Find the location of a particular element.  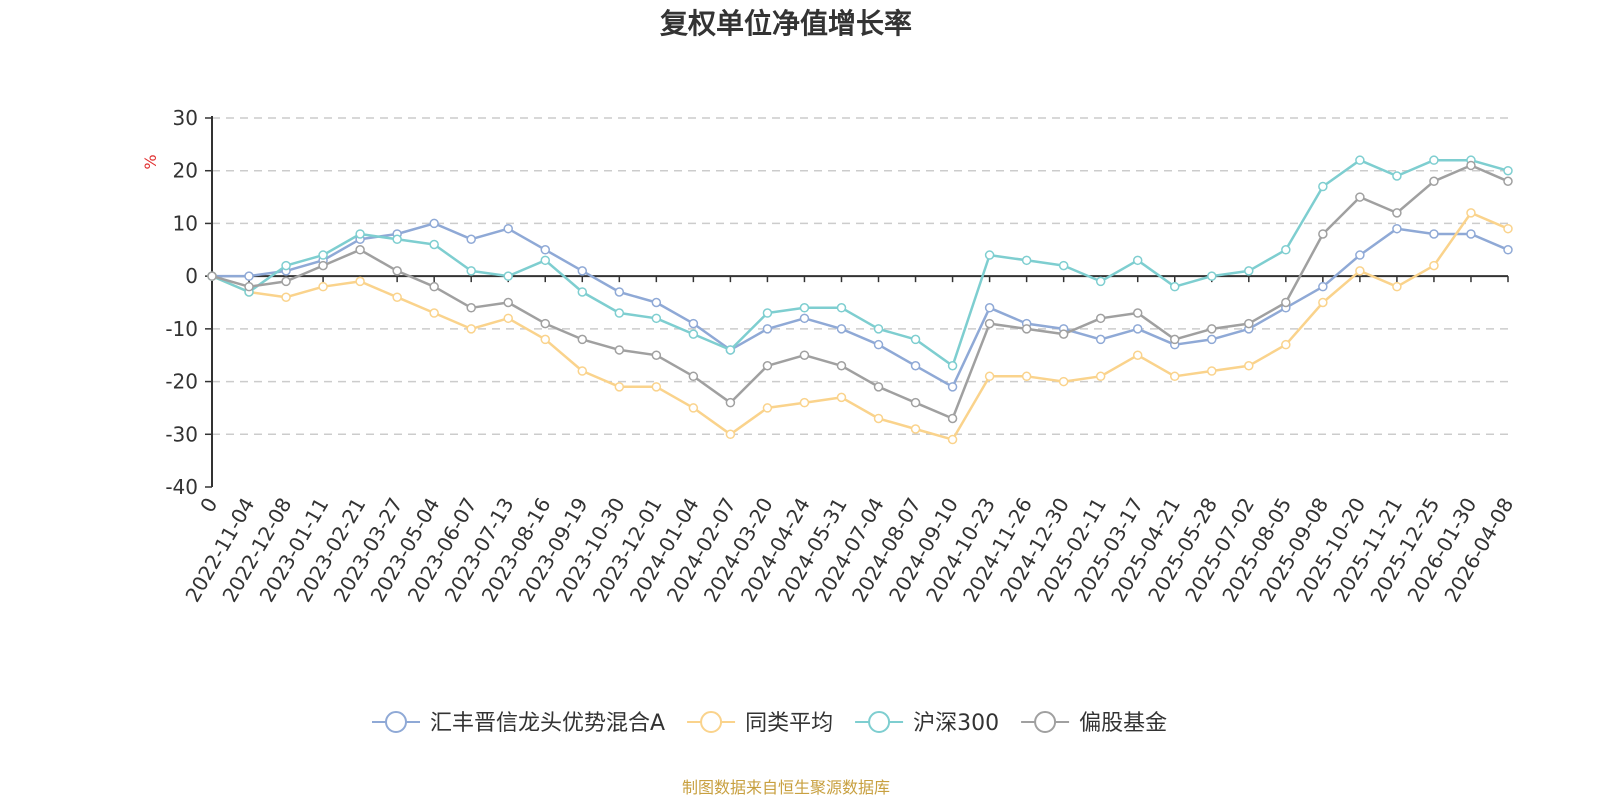

legend-item: 偏股基金 is located at coordinates (1094, 723).